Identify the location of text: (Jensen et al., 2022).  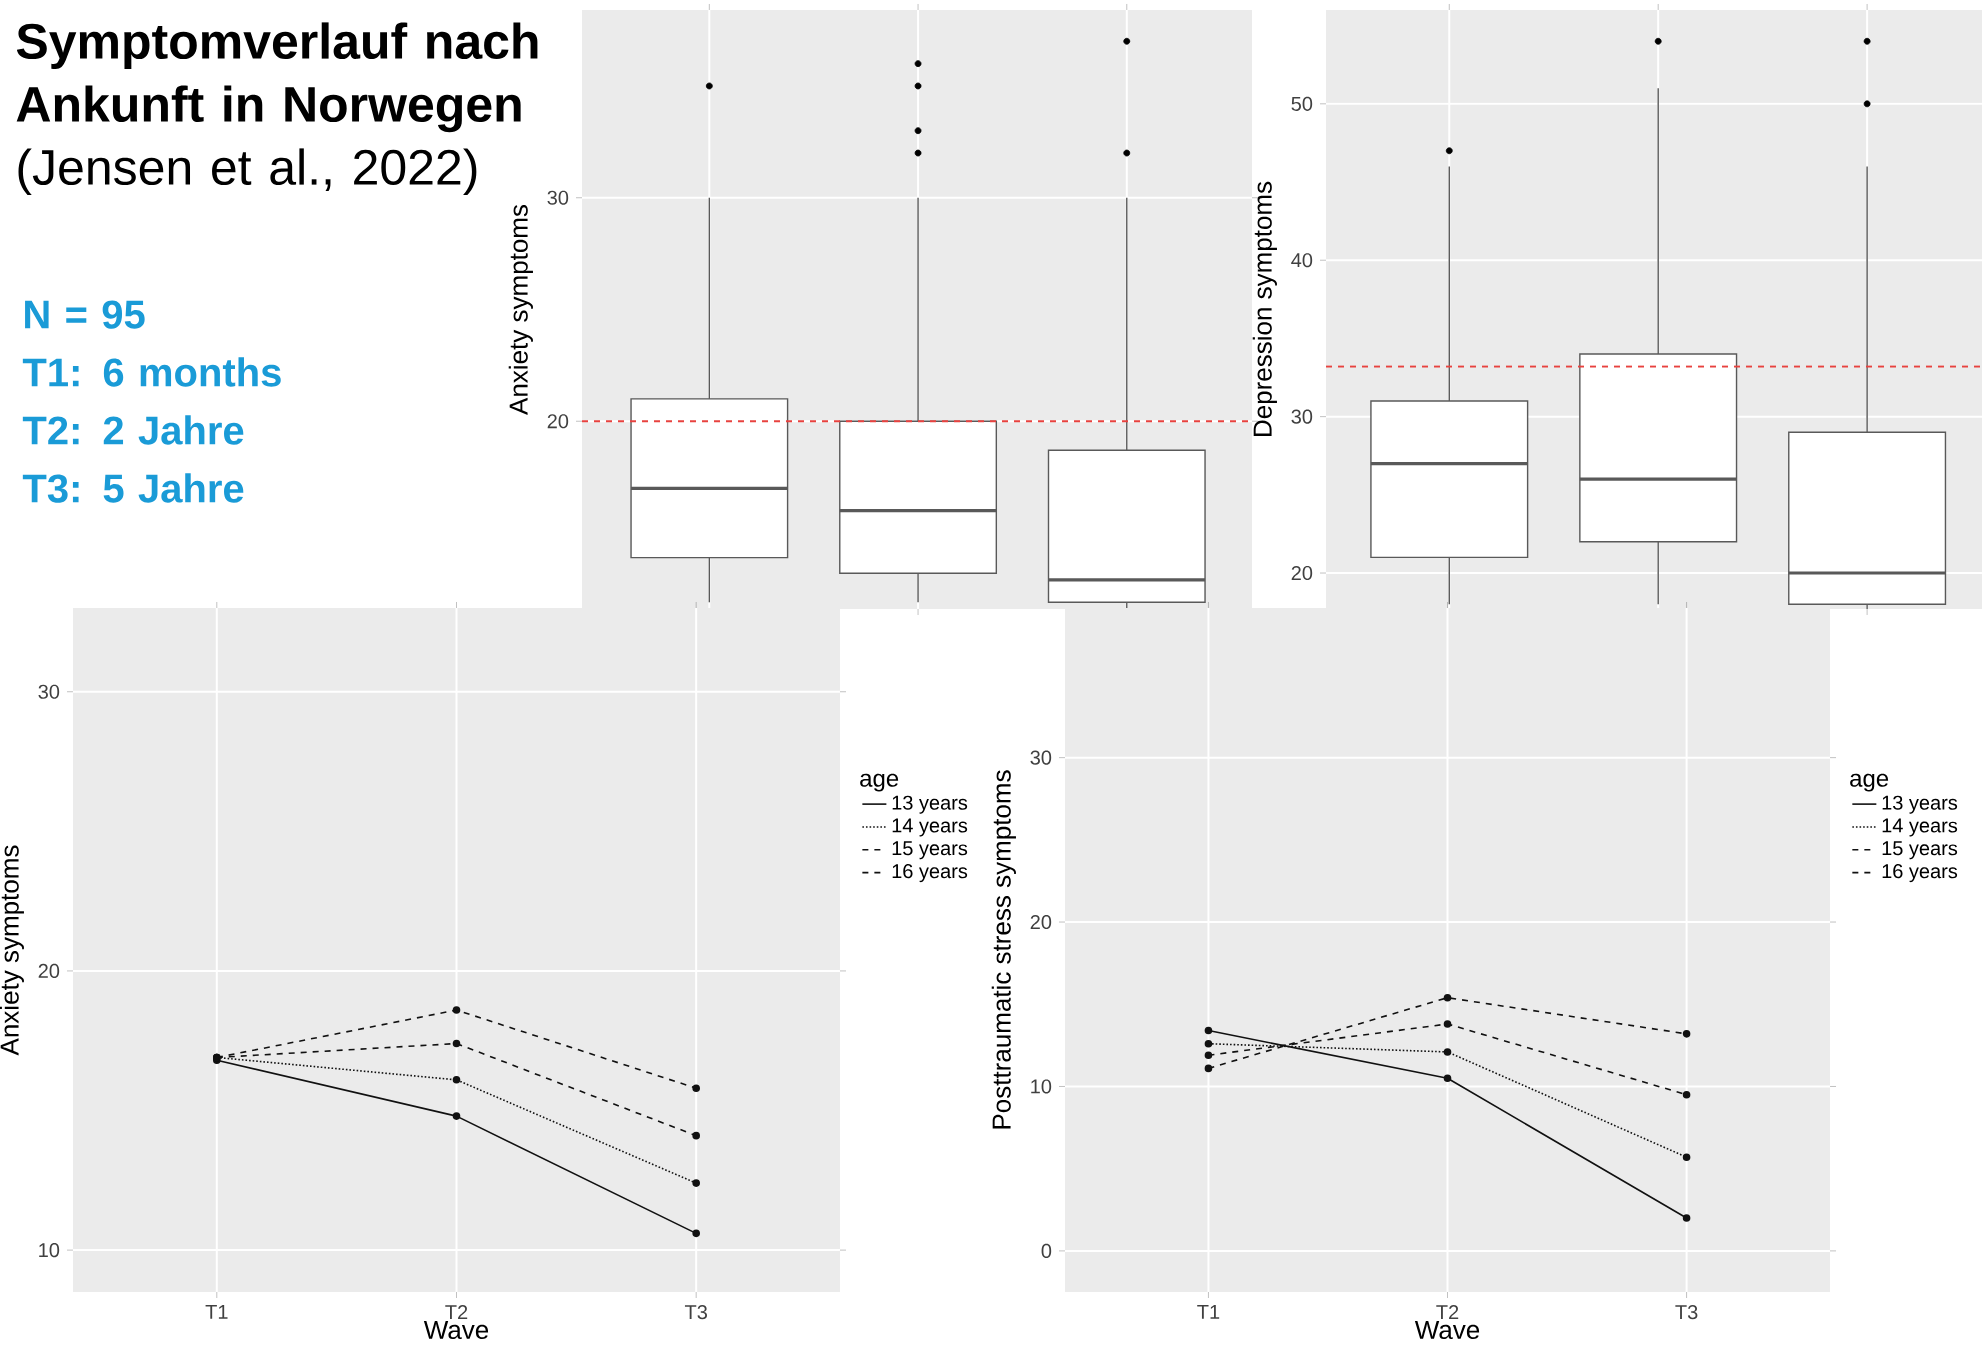
(247, 171).